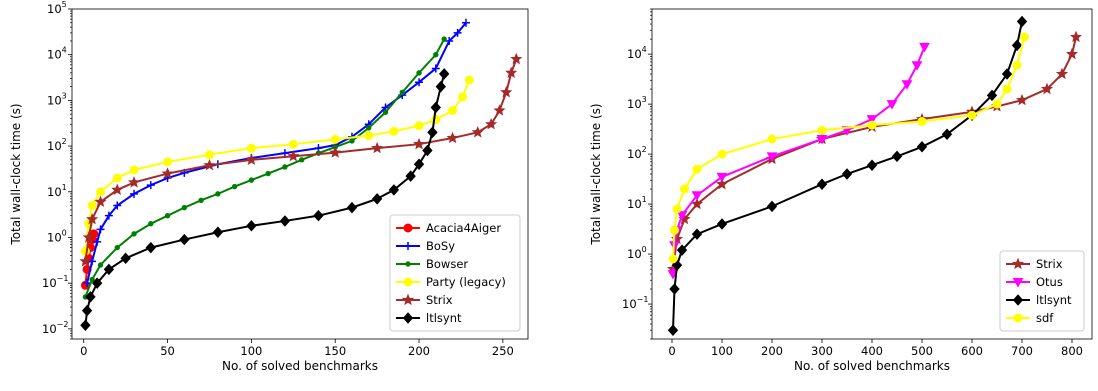  Describe the element at coordinates (447, 264) in the screenshot. I see `legend-label: Bowser` at that location.